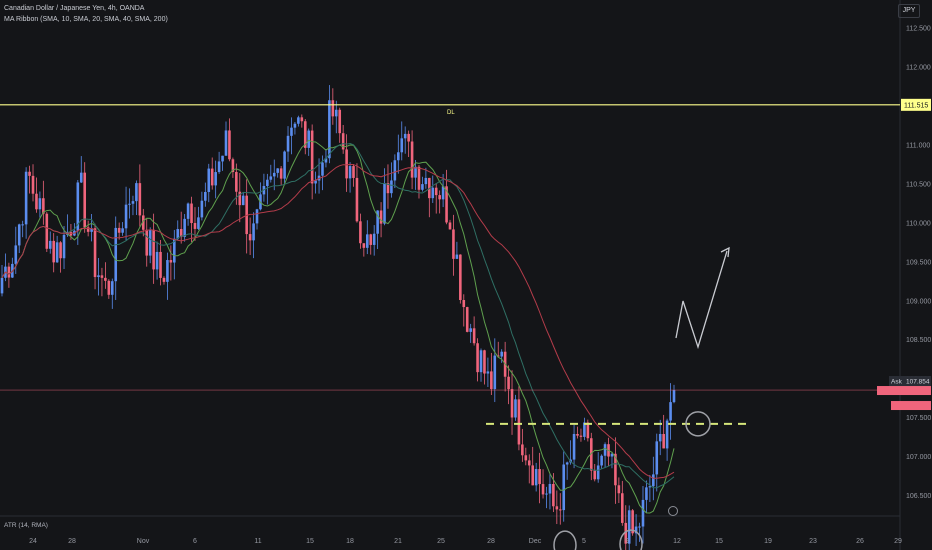 The height and width of the screenshot is (550, 932). What do you see at coordinates (918, 145) in the screenshot?
I see `price-tick-label: 111.000` at bounding box center [918, 145].